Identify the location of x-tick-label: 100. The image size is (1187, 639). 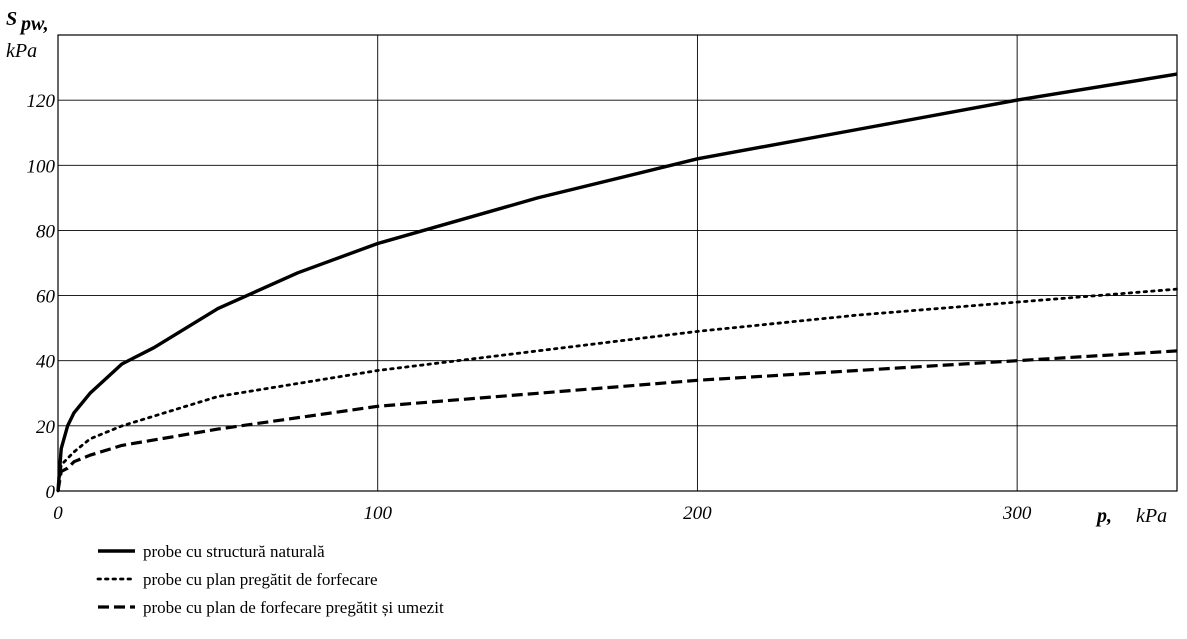
(377, 513).